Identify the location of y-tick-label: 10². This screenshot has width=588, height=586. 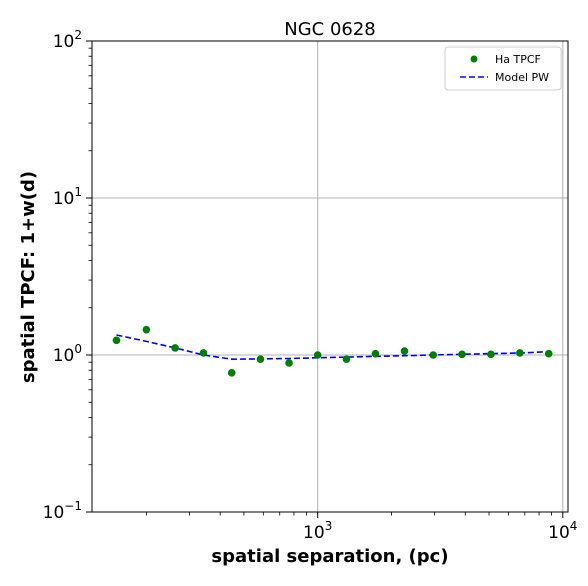
(67, 40).